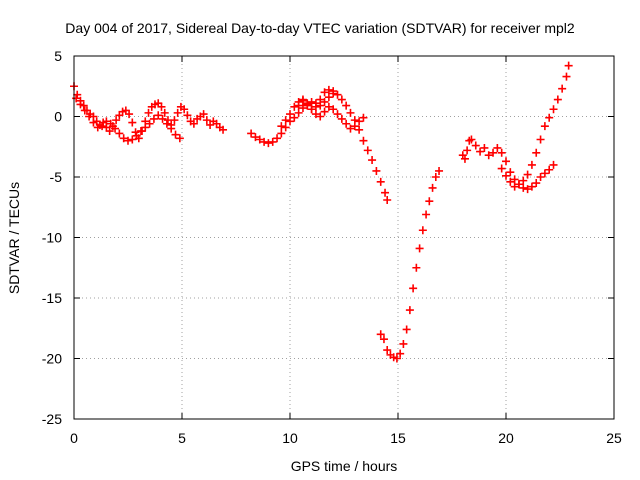 The image size is (640, 480). Describe the element at coordinates (74, 438) in the screenshot. I see `x-tick-label: 0` at that location.